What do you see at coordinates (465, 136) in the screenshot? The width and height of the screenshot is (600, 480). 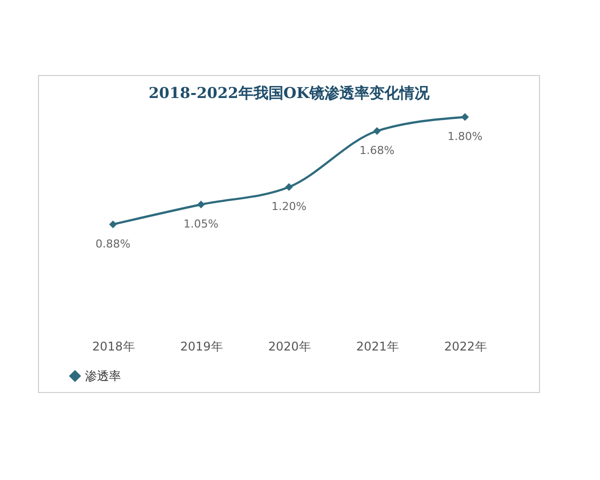 I see `data-label: 1.80%` at bounding box center [465, 136].